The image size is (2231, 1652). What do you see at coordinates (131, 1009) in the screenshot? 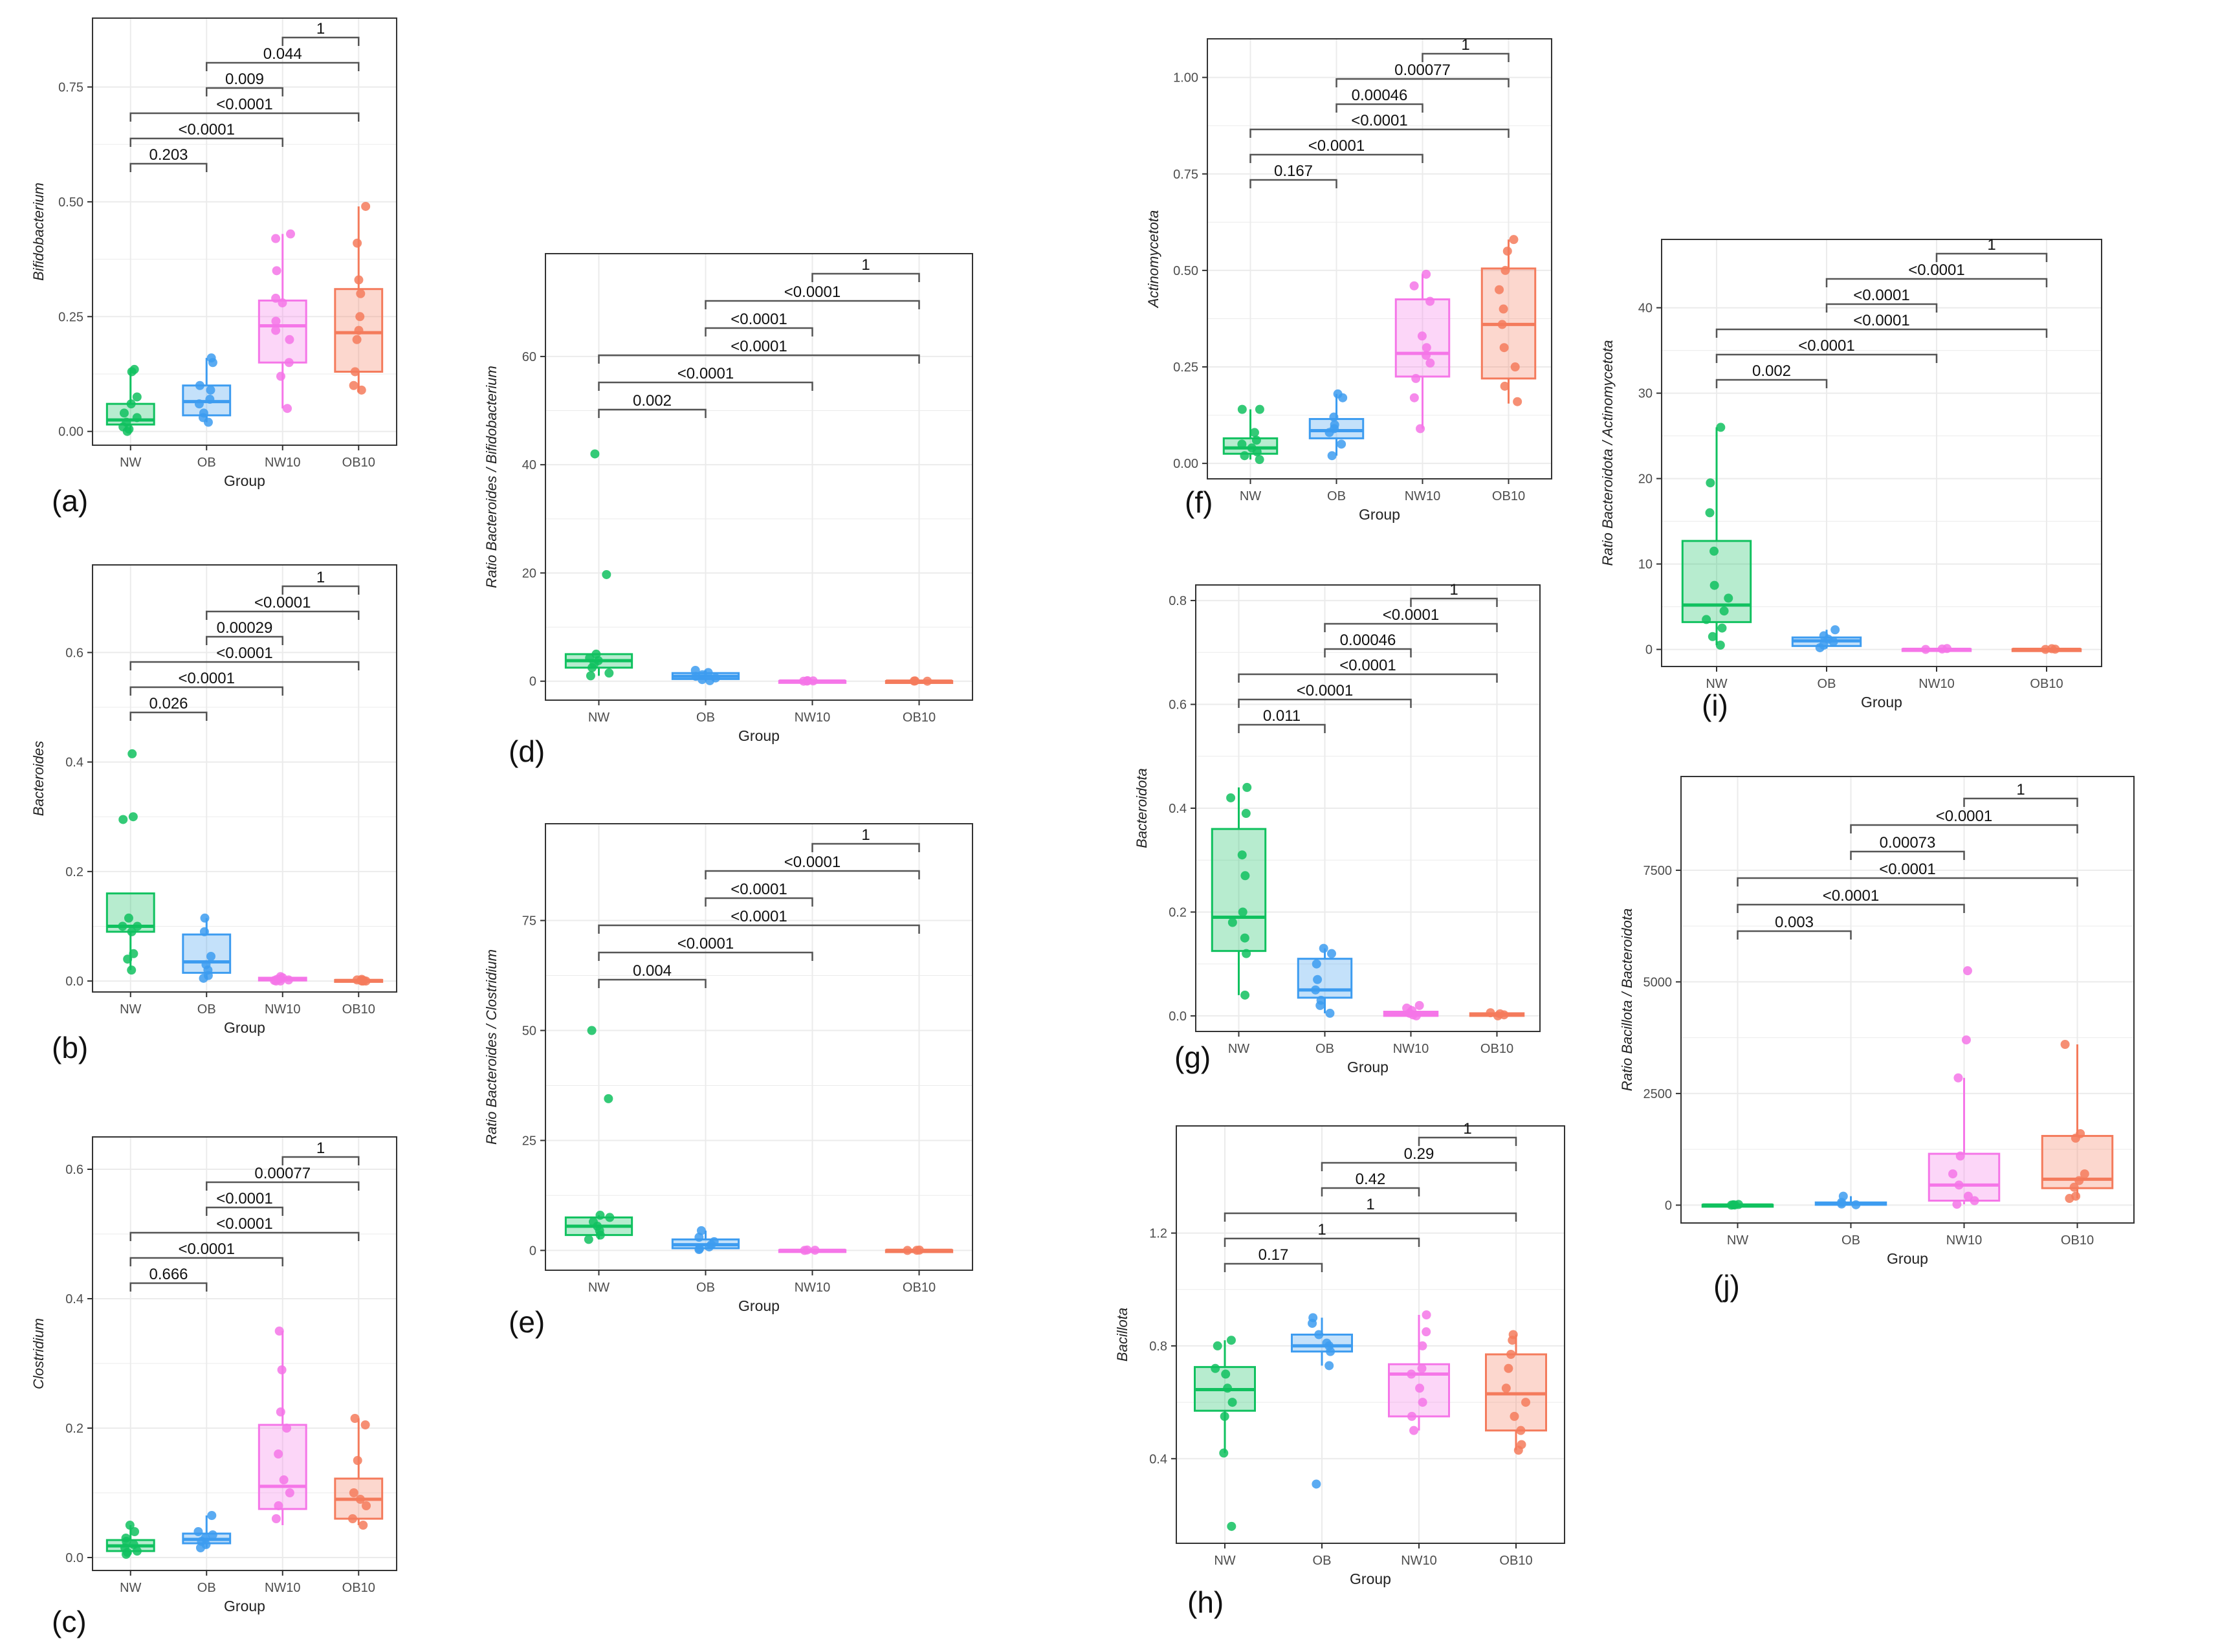
I see `x-tick-label: NW` at bounding box center [131, 1009].